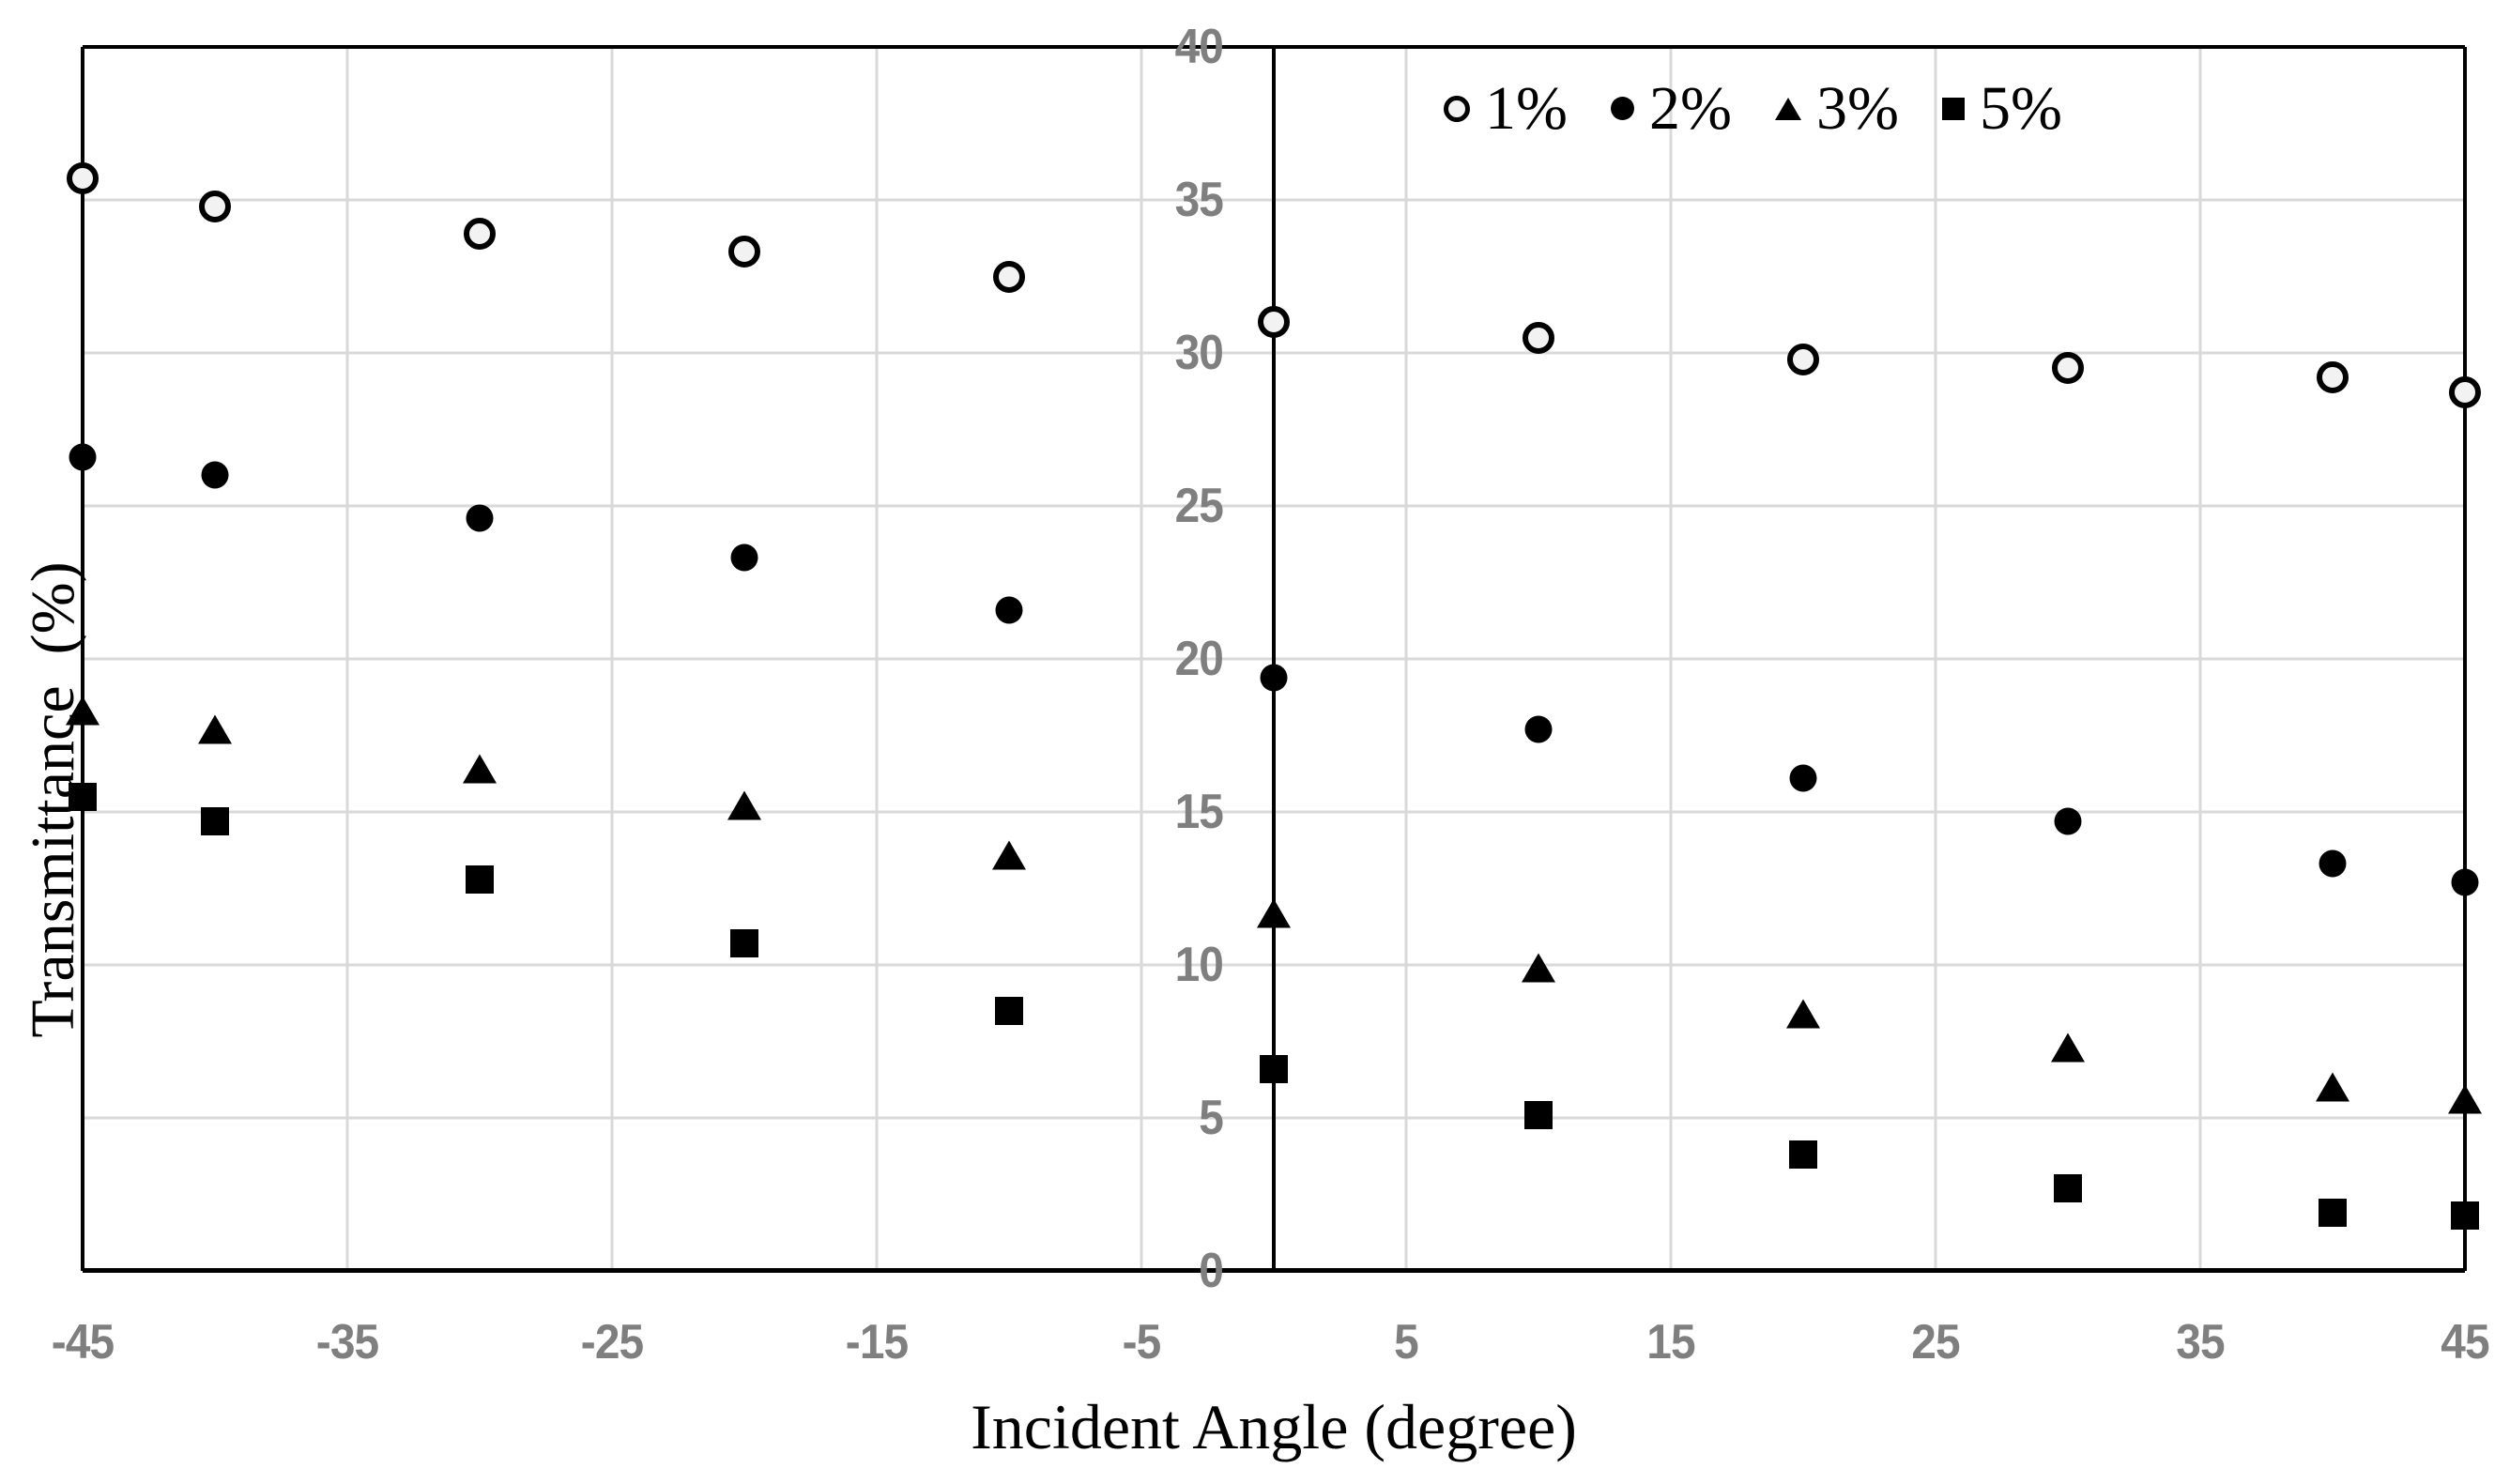 This screenshot has height=1484, width=2510. Describe the element at coordinates (2465, 659) in the screenshot. I see `plot-border-right` at that location.